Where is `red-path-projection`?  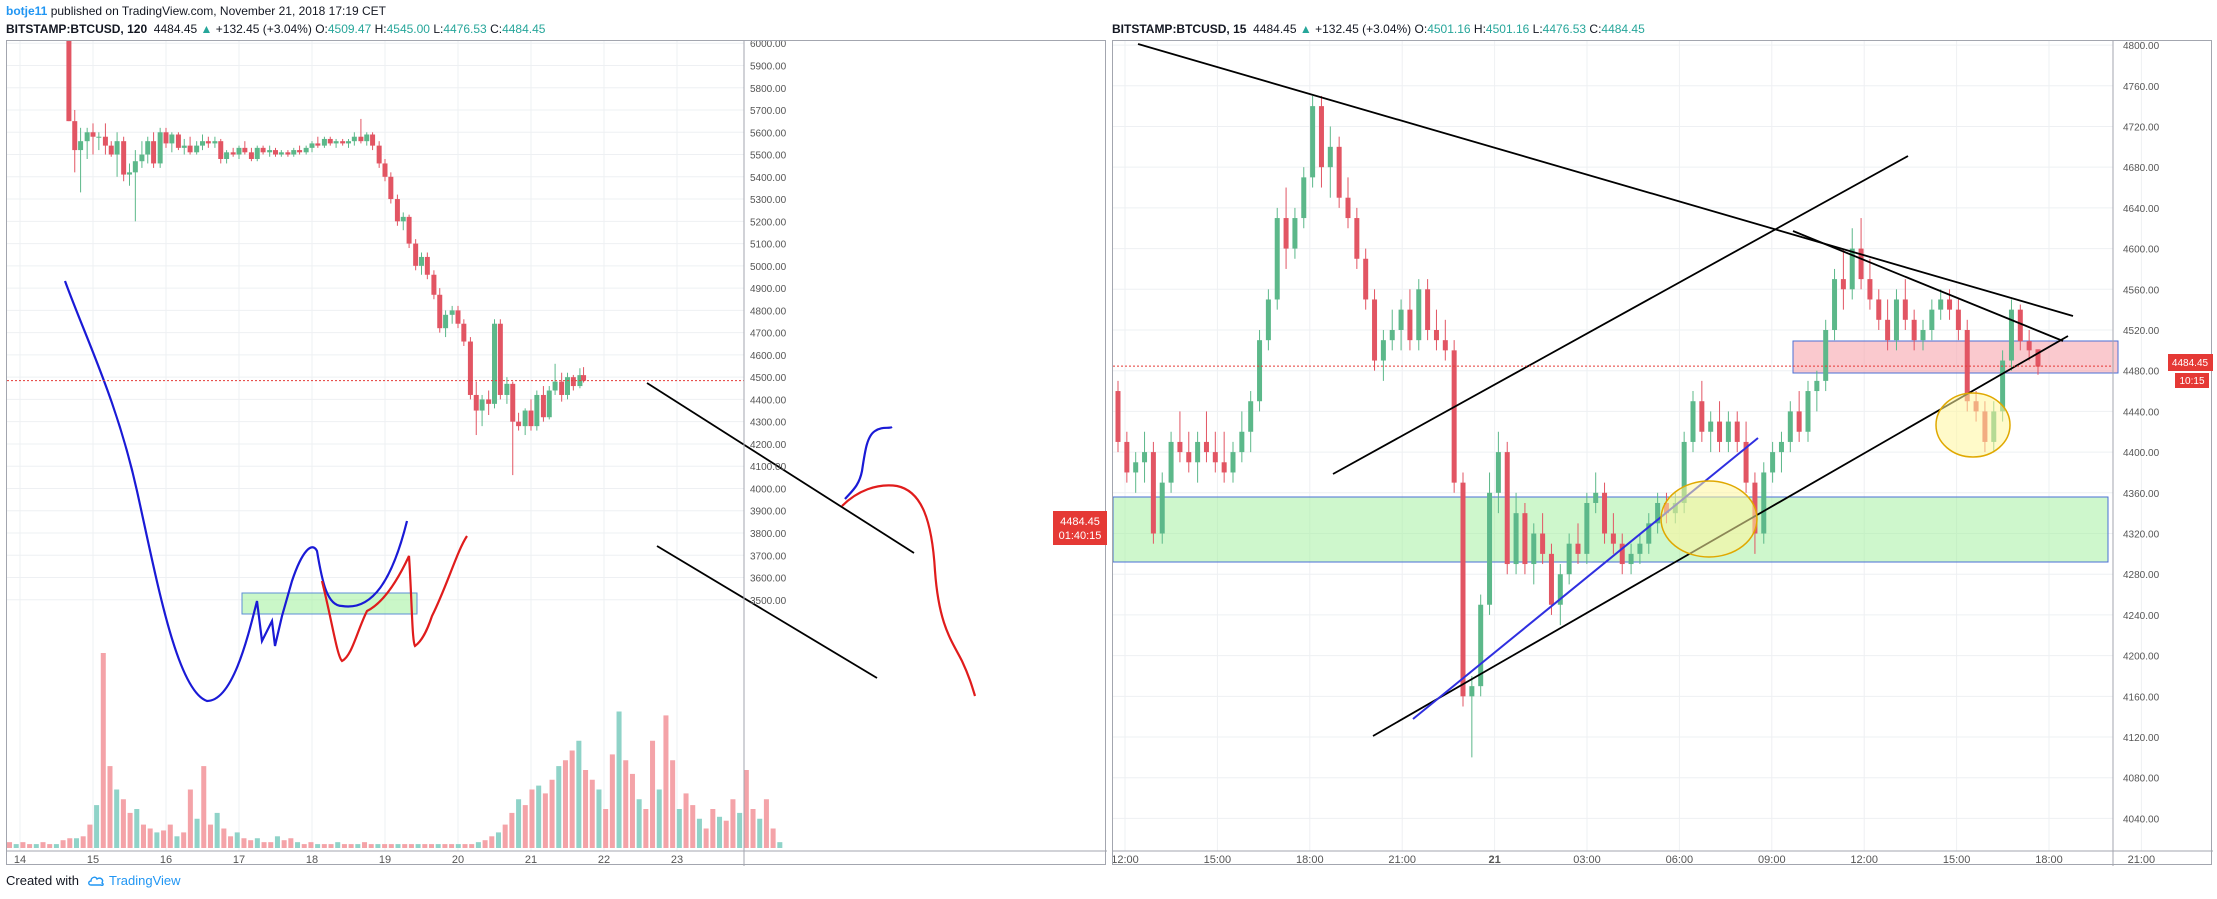
red-path-projection is located at coordinates (394, 599).